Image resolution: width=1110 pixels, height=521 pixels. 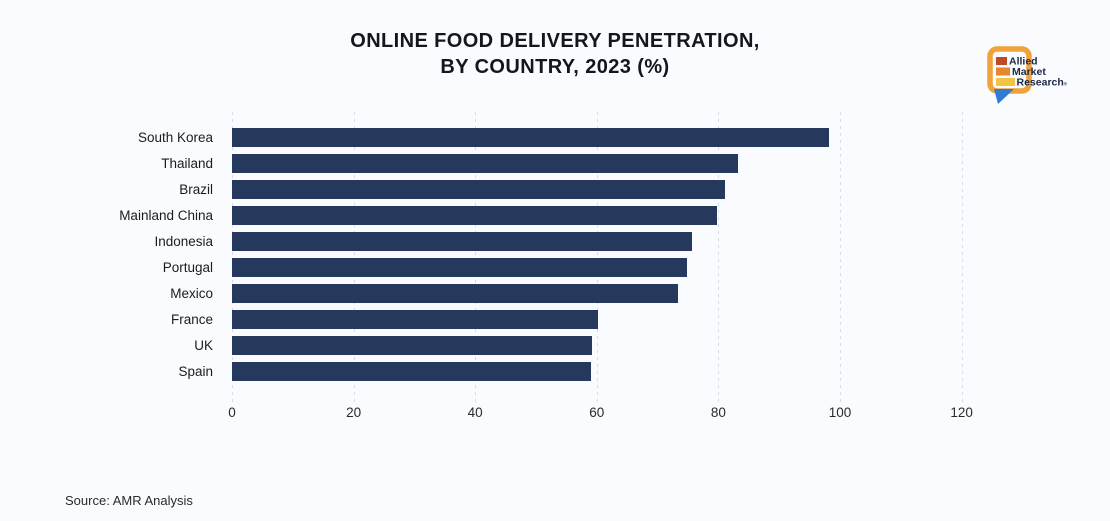 I want to click on category-label: South Korea, so click(x=175, y=137).